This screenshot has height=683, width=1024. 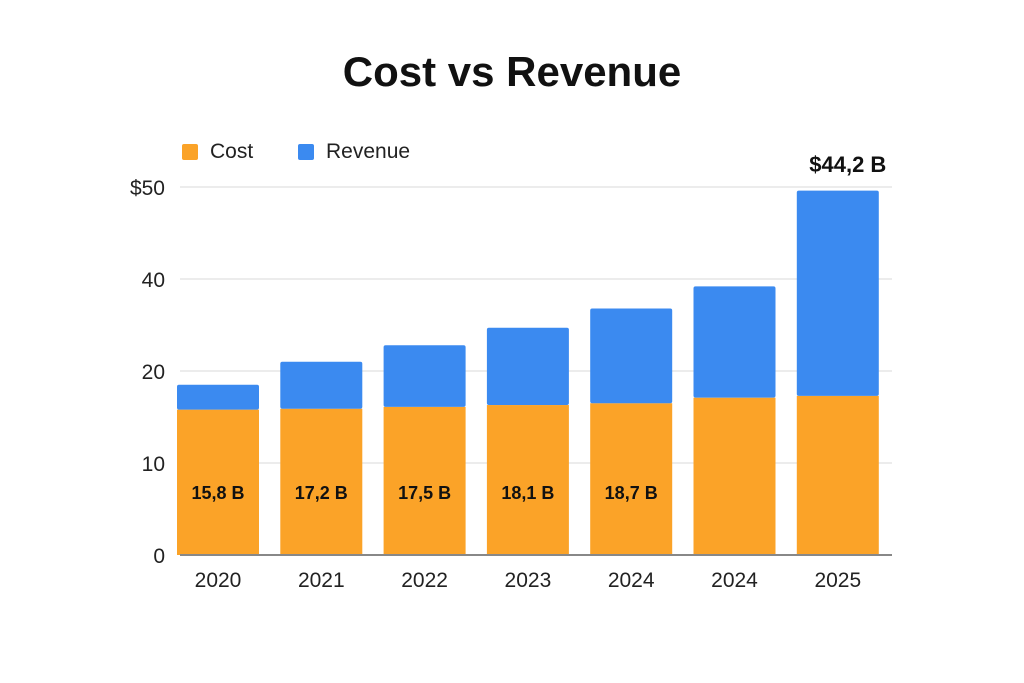 What do you see at coordinates (217, 493) in the screenshot?
I see `data-label: 15,8 B` at bounding box center [217, 493].